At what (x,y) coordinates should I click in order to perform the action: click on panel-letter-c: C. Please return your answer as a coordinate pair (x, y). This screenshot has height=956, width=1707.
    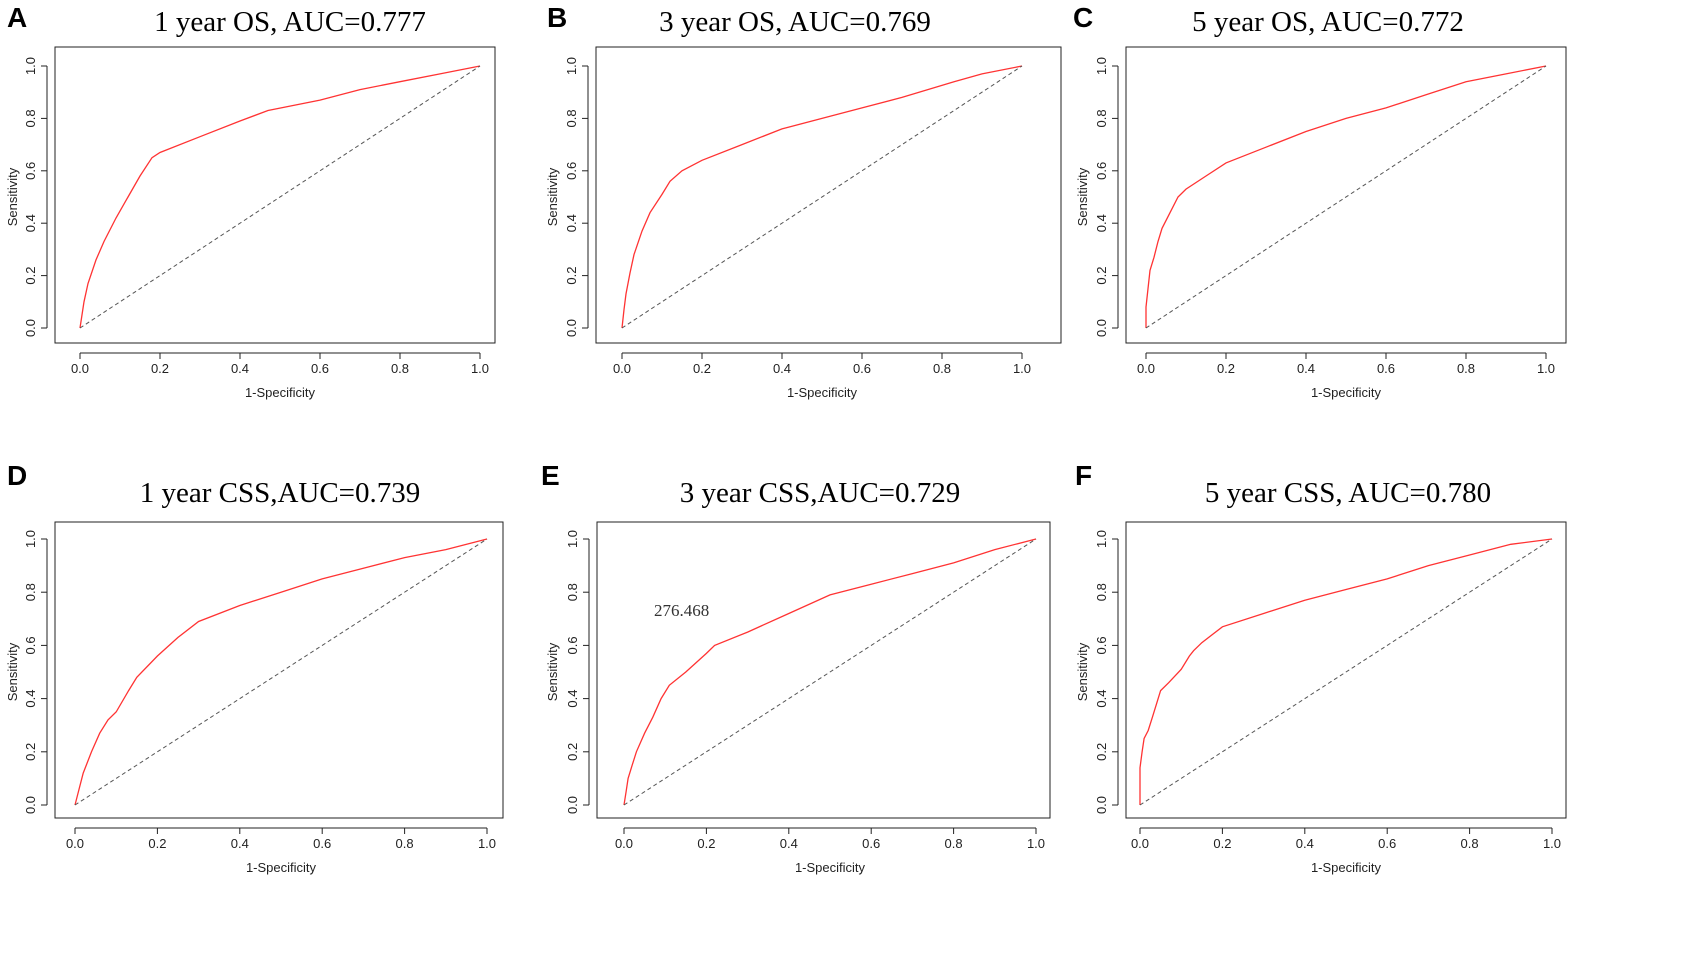
    Looking at the image, I should click on (1083, 17).